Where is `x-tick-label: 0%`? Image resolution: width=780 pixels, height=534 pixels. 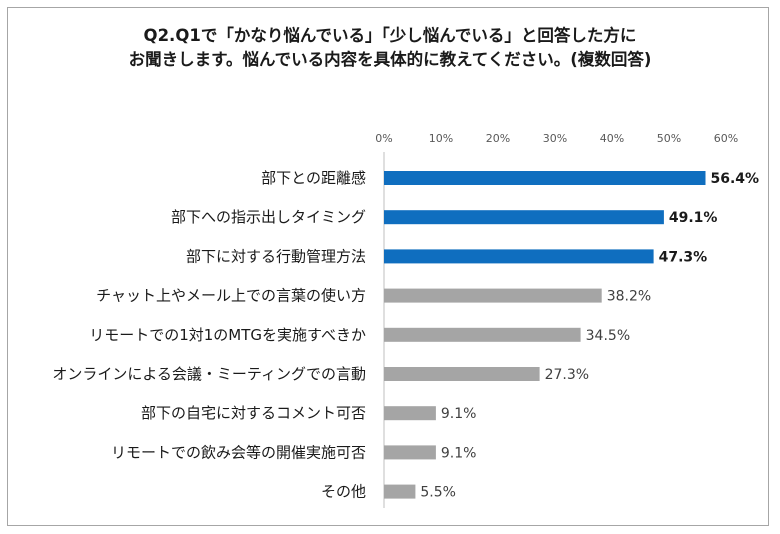
x-tick-label: 0% is located at coordinates (383, 138).